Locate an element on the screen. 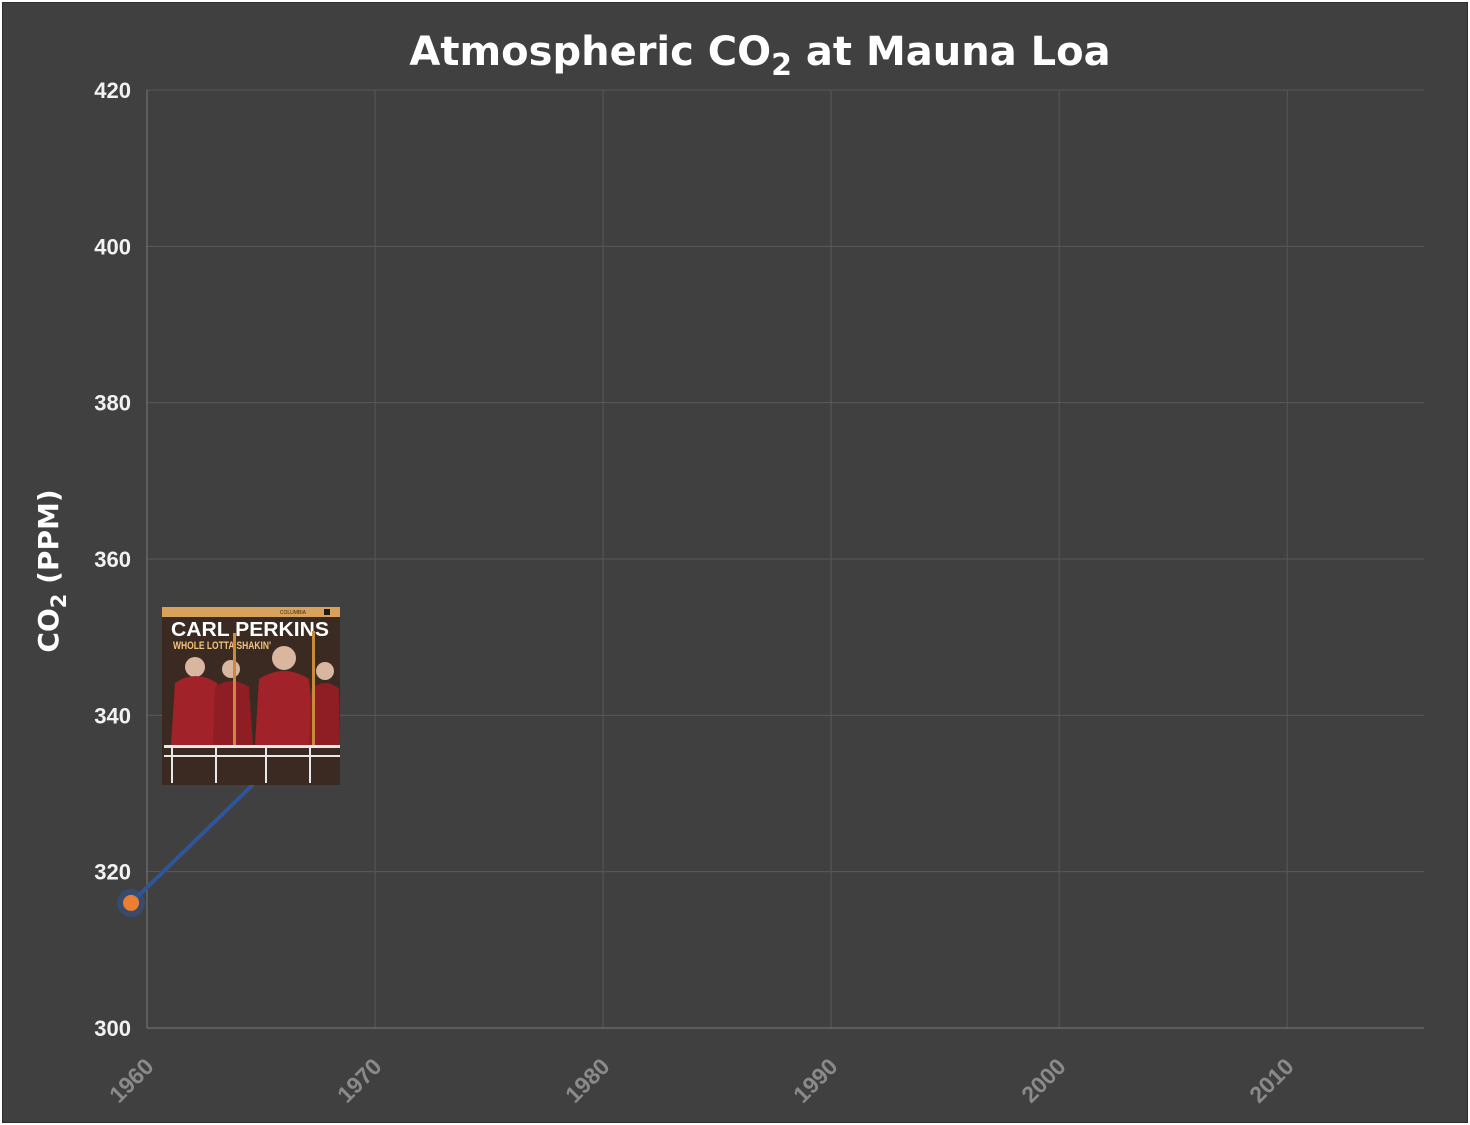 The image size is (1470, 1125). y-tick-label-380: 380 is located at coordinates (112, 403).